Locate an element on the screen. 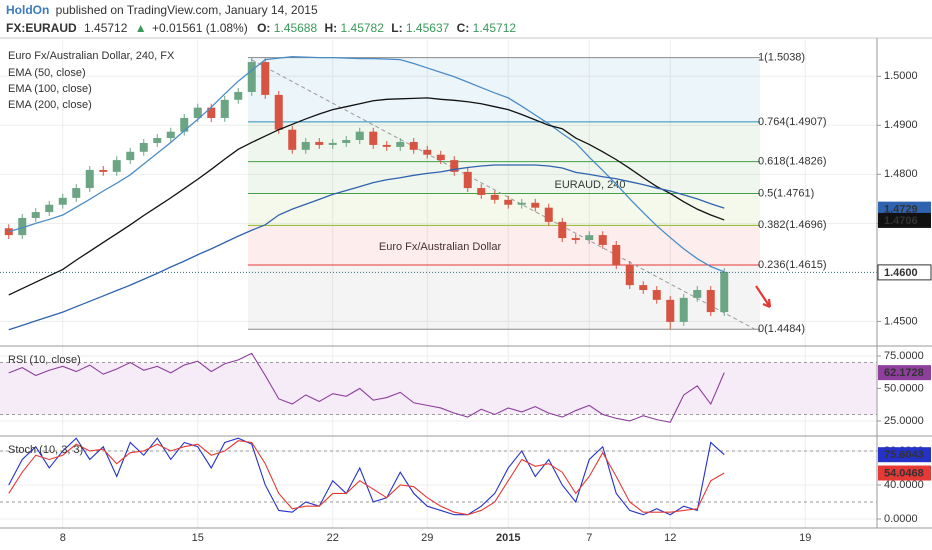 The image size is (932, 550). y-tick-label: 1.4800 is located at coordinates (901, 174).